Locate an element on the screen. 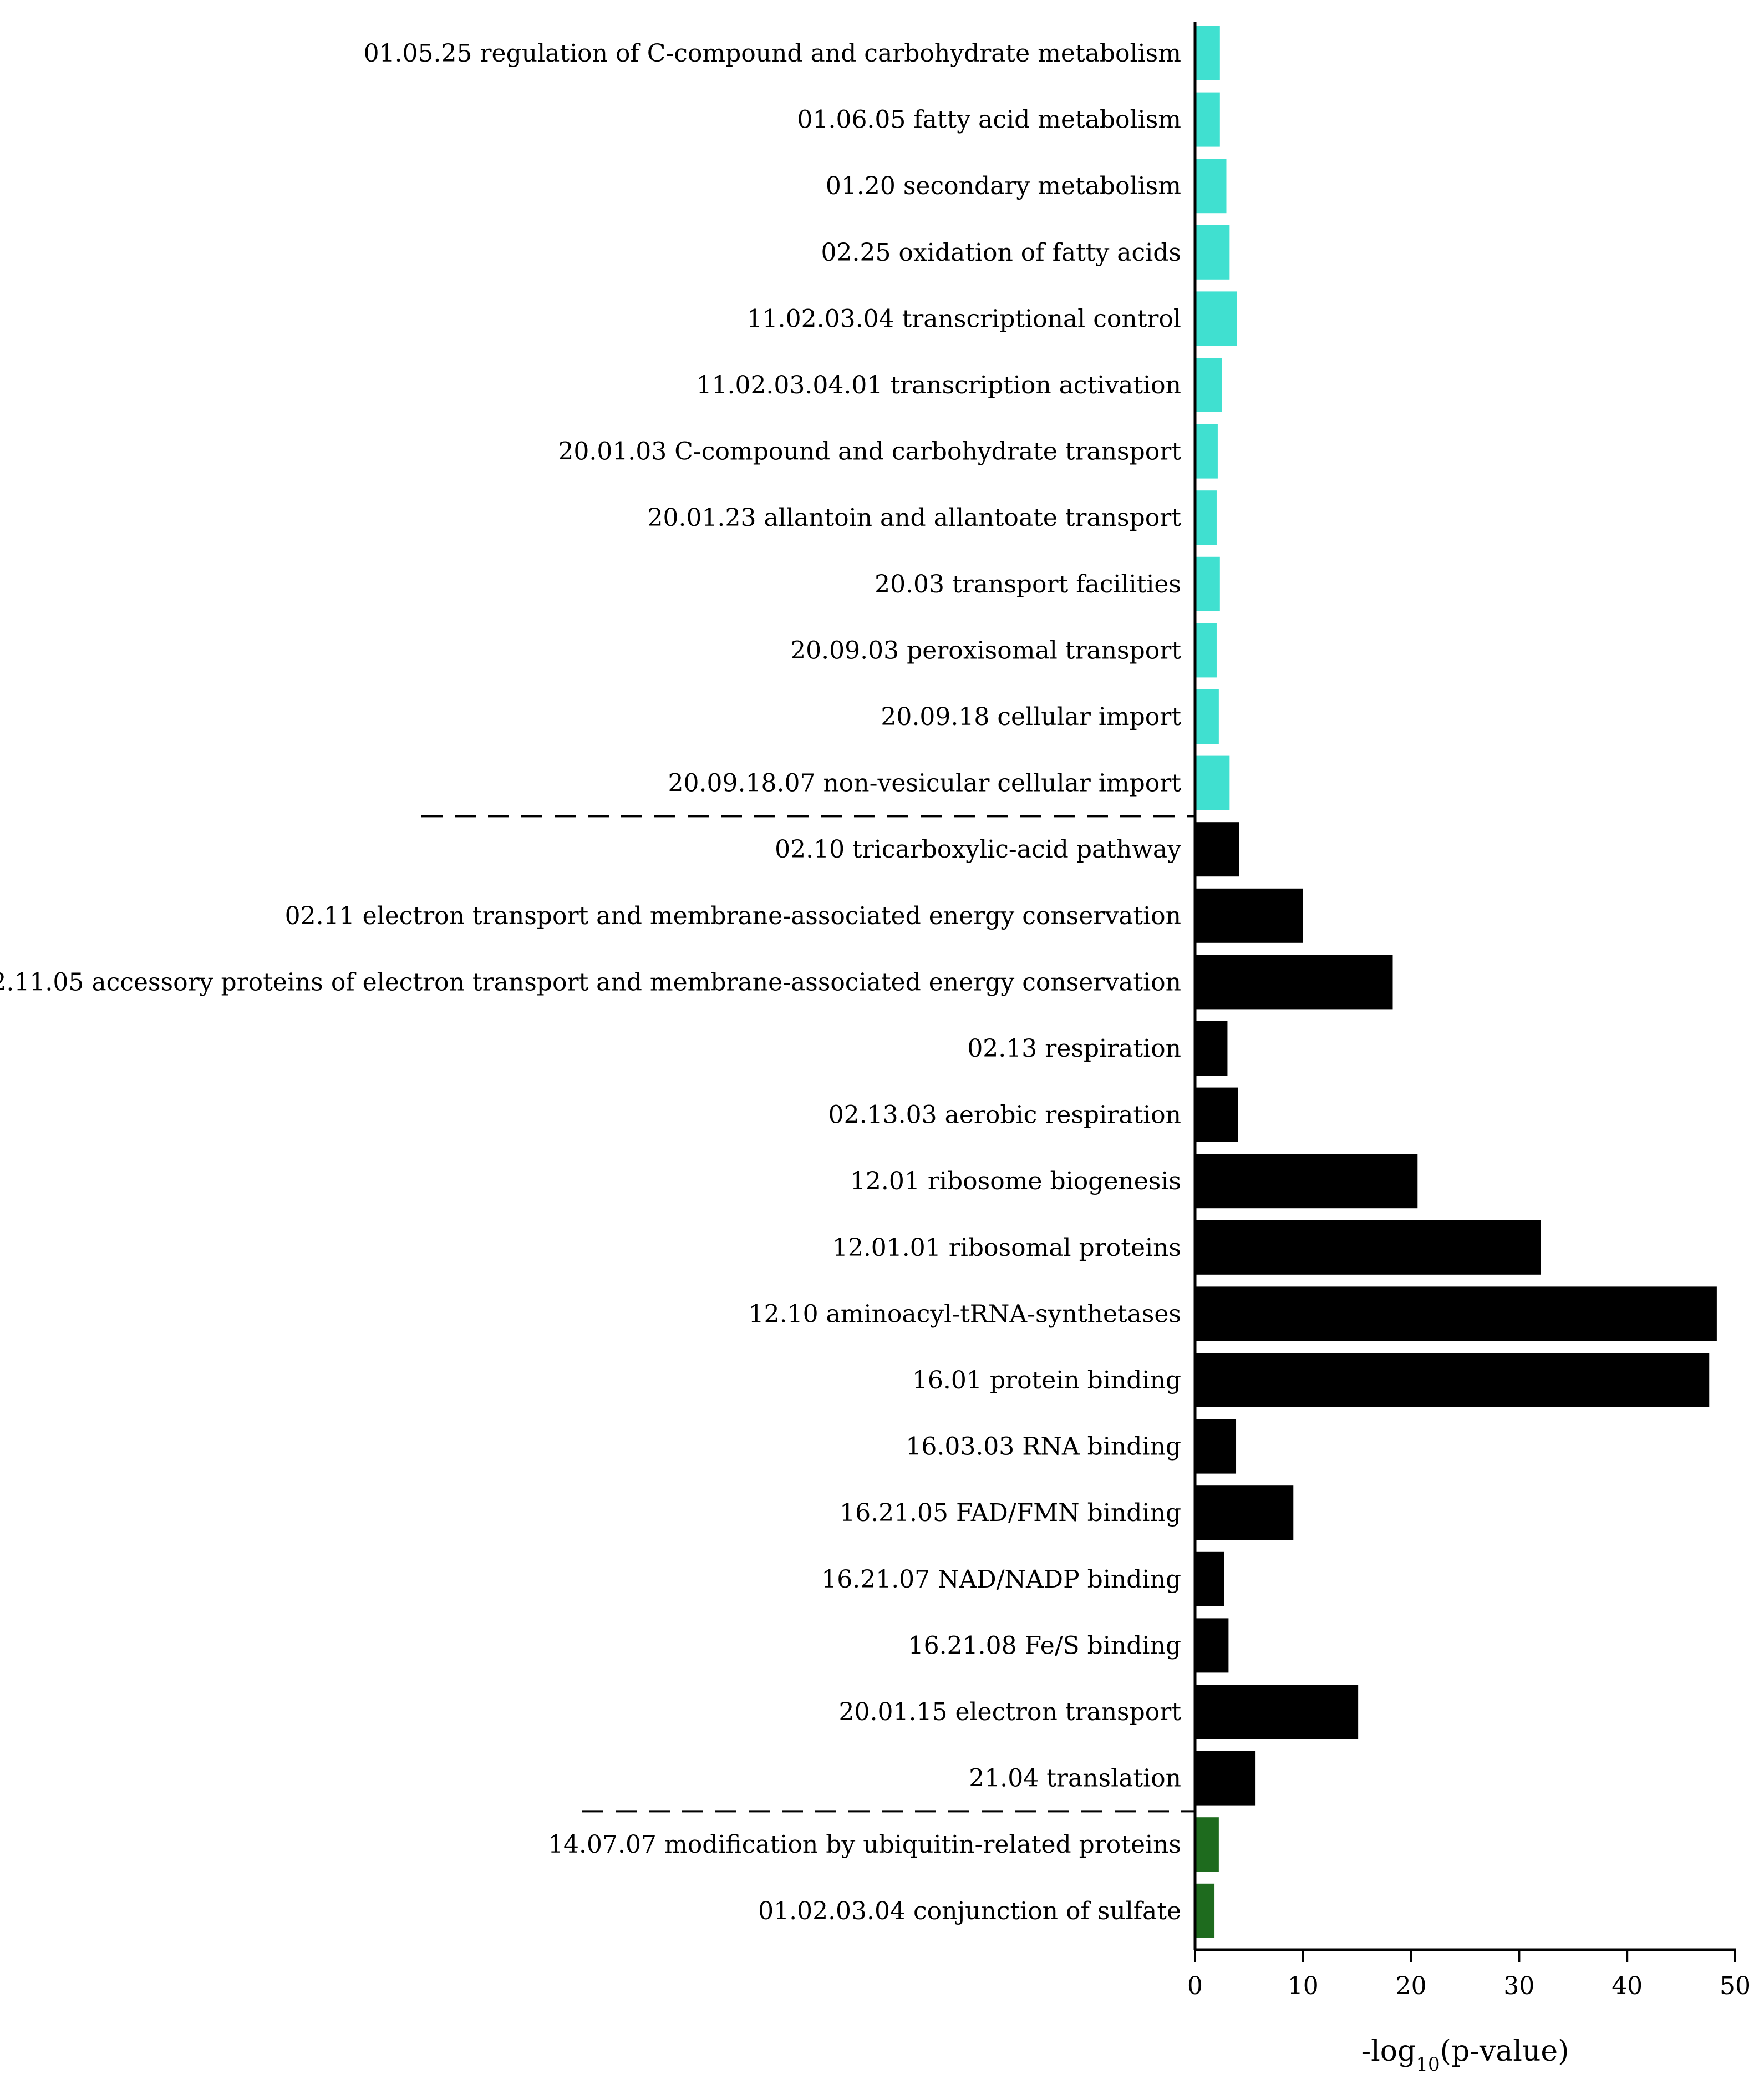 The width and height of the screenshot is (1764, 2079). category-label: 12.01 ribosome biogenesis is located at coordinates (1015, 1181).